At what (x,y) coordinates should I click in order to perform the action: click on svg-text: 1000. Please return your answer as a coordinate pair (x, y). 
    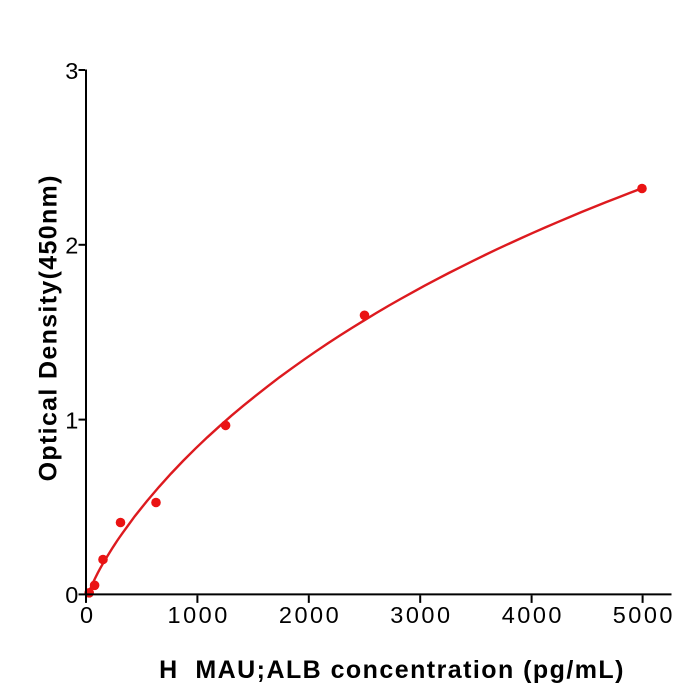
    Looking at the image, I should click on (199, 615).